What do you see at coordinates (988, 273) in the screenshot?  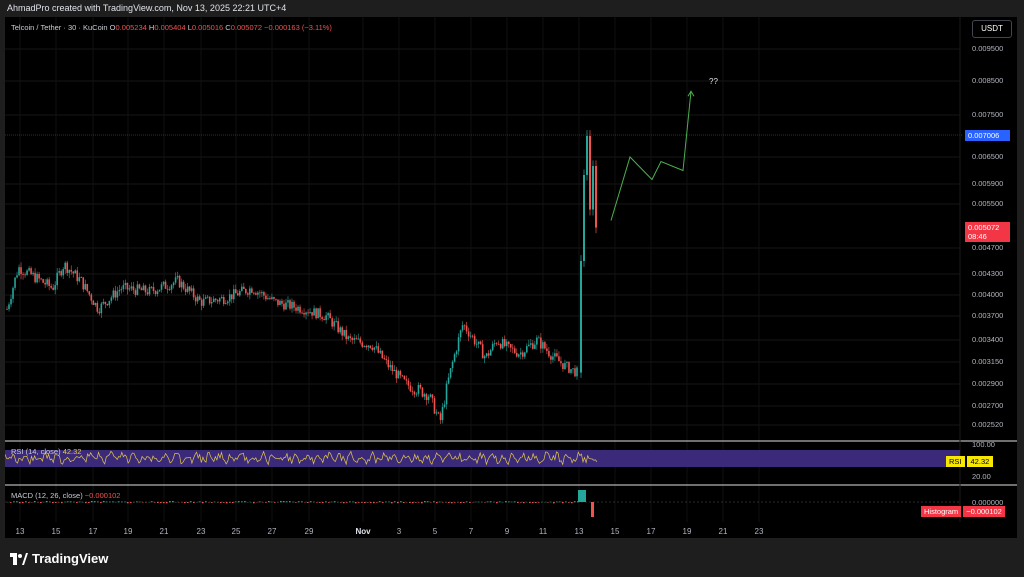 I see `price-tick: 0.004300` at bounding box center [988, 273].